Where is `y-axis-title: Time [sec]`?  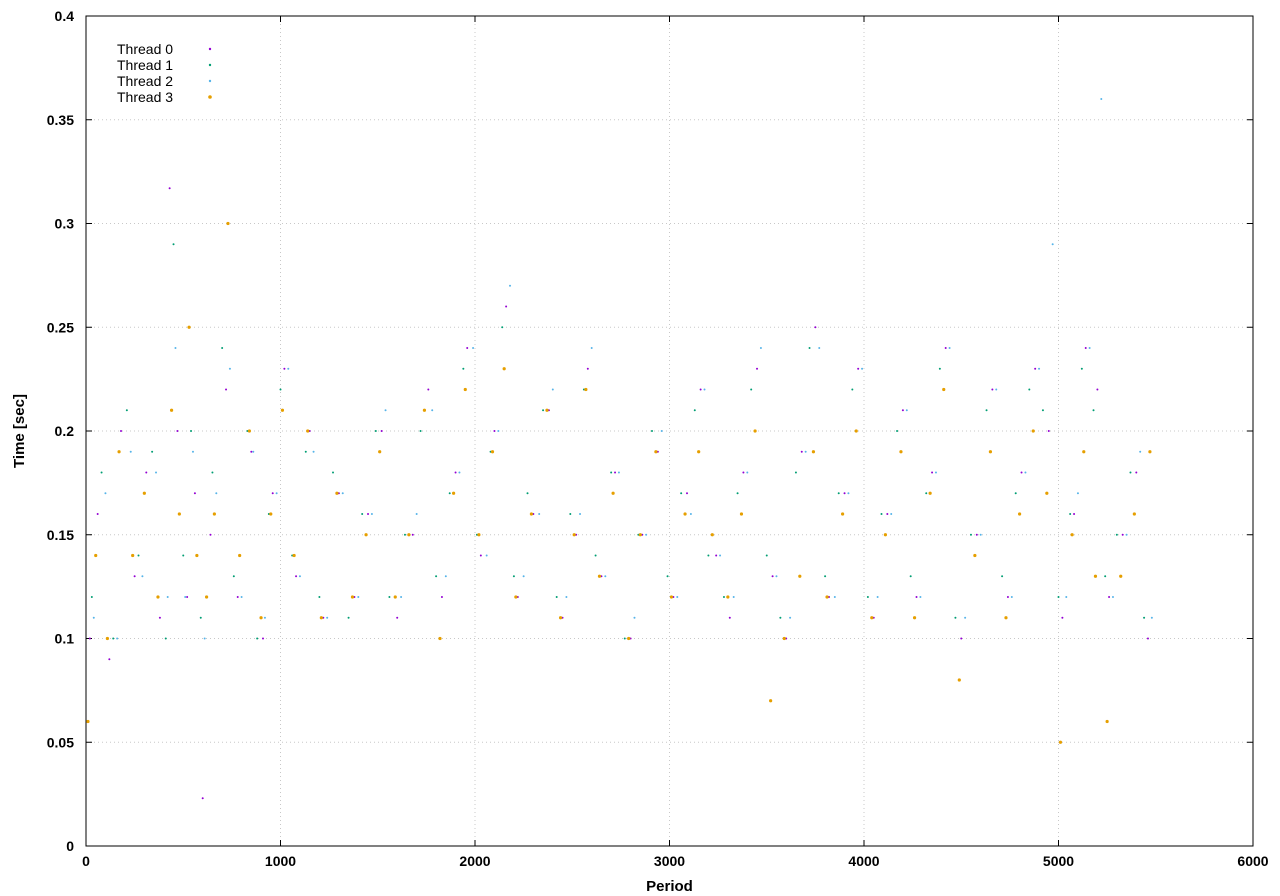 y-axis-title: Time [sec] is located at coordinates (19, 431).